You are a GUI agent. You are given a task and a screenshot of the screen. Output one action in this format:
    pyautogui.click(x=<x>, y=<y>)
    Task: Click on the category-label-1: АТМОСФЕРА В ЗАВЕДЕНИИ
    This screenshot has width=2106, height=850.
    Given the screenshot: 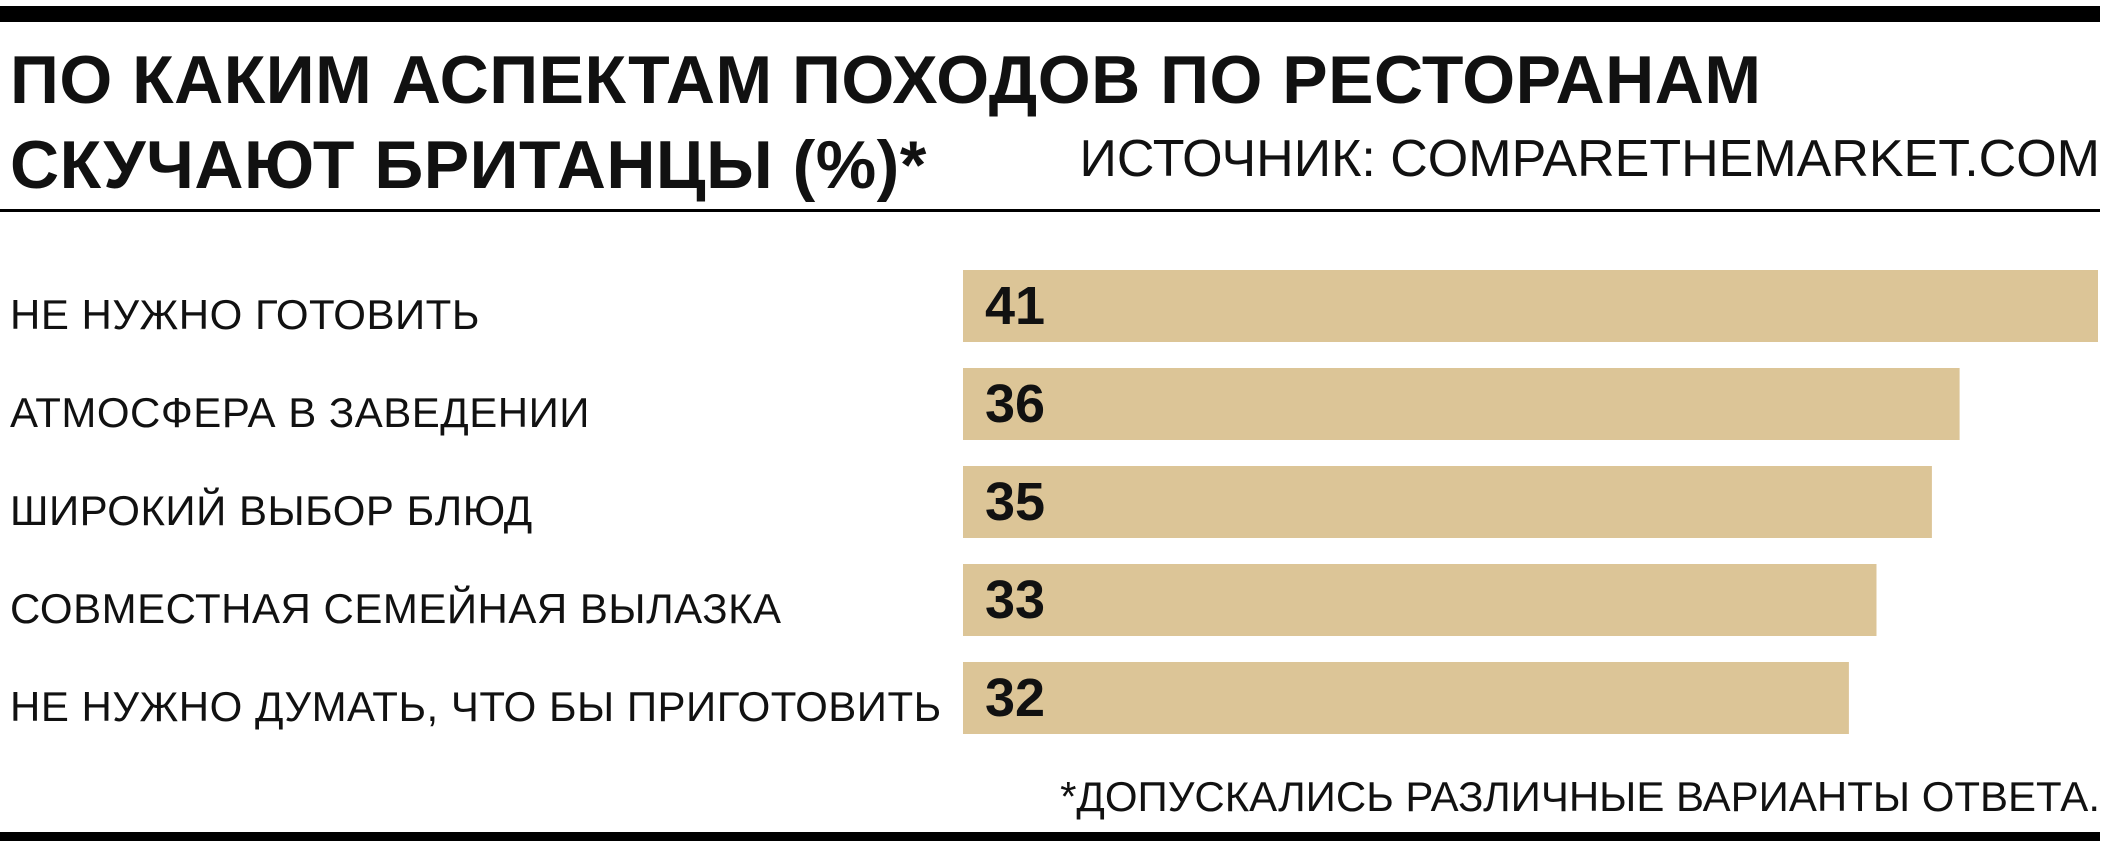 What is the action you would take?
    pyautogui.click(x=300, y=412)
    